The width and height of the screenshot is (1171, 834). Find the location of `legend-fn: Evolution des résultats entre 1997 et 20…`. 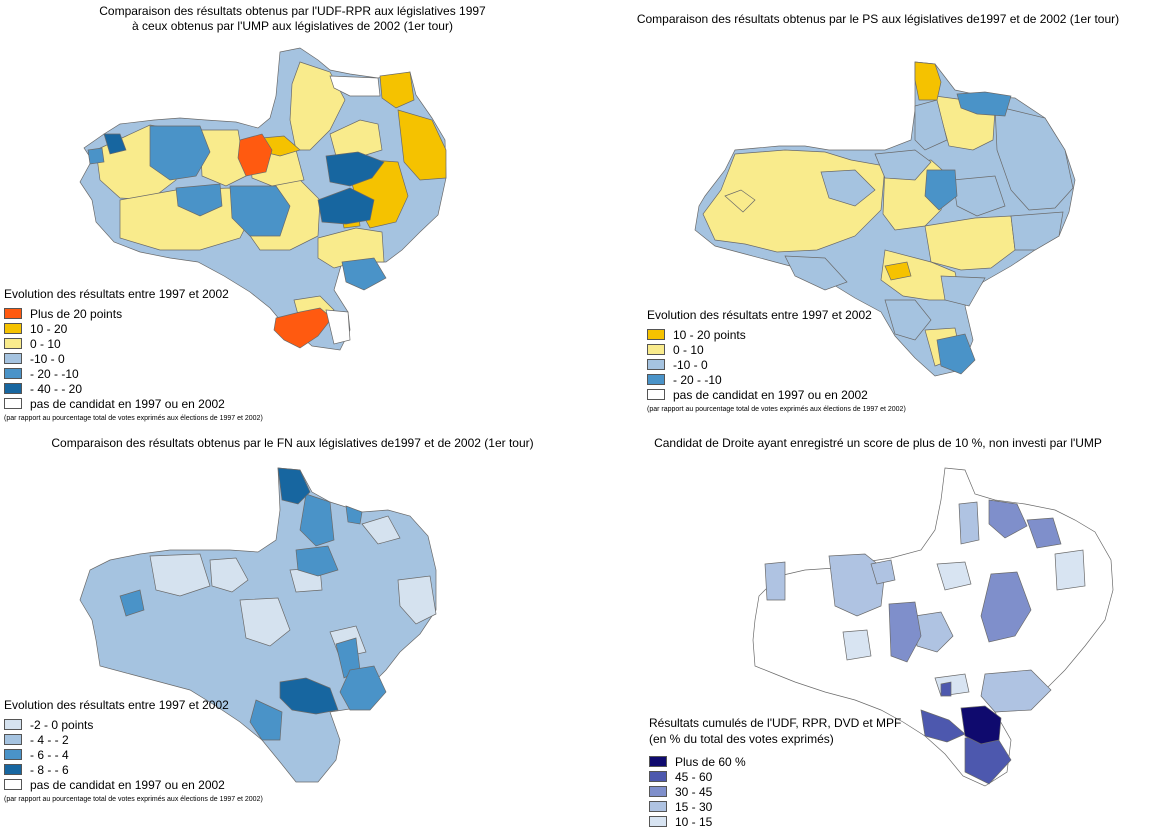

legend-fn: Evolution des résultats entre 1997 et 20… is located at coordinates (133, 750).